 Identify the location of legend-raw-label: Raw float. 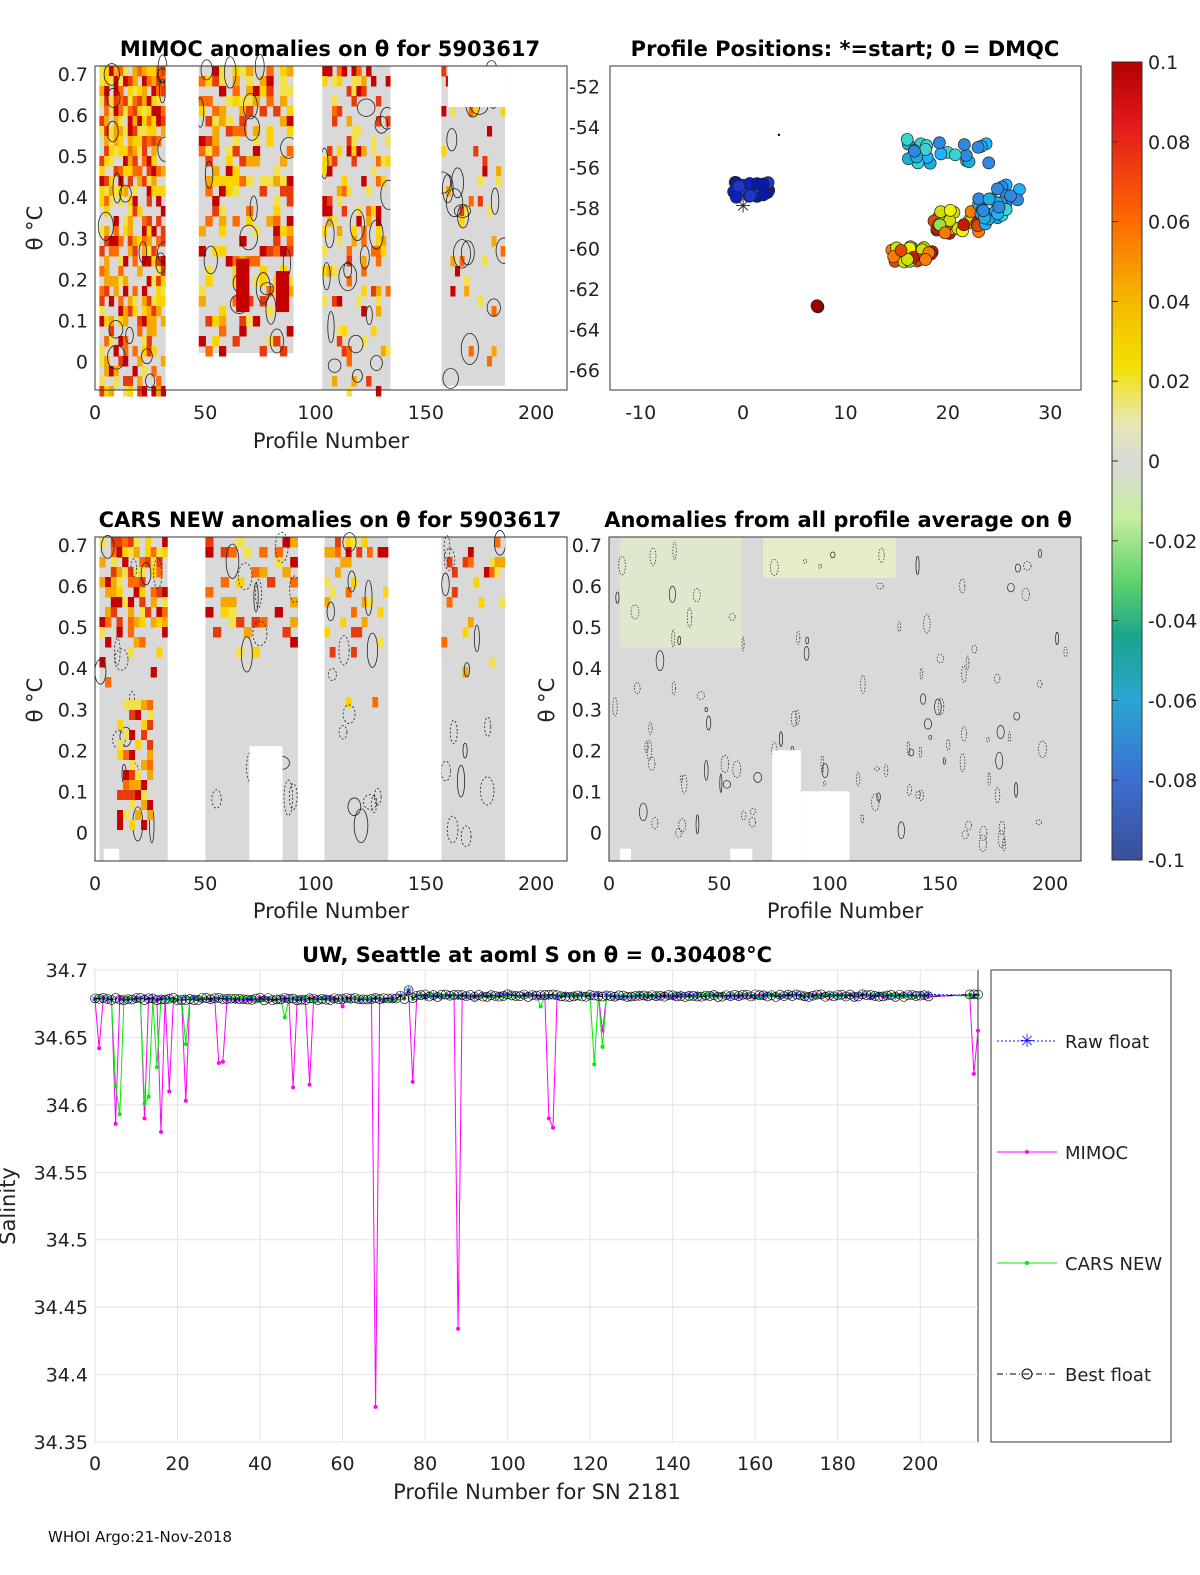
(1107, 1042).